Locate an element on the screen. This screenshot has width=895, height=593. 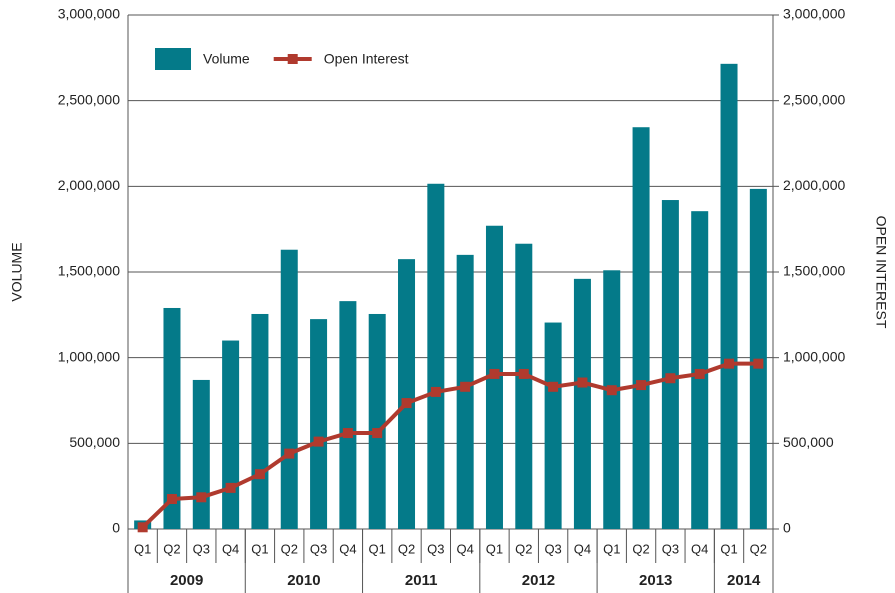
group-label: 2013 is located at coordinates (655, 580).